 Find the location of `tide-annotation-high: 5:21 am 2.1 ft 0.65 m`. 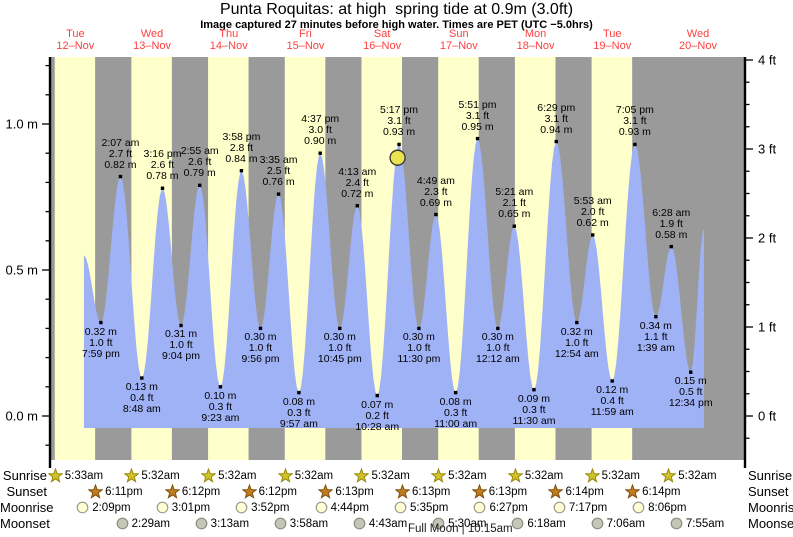

tide-annotation-high: 5:21 am 2.1 ft 0.65 m is located at coordinates (514, 203).